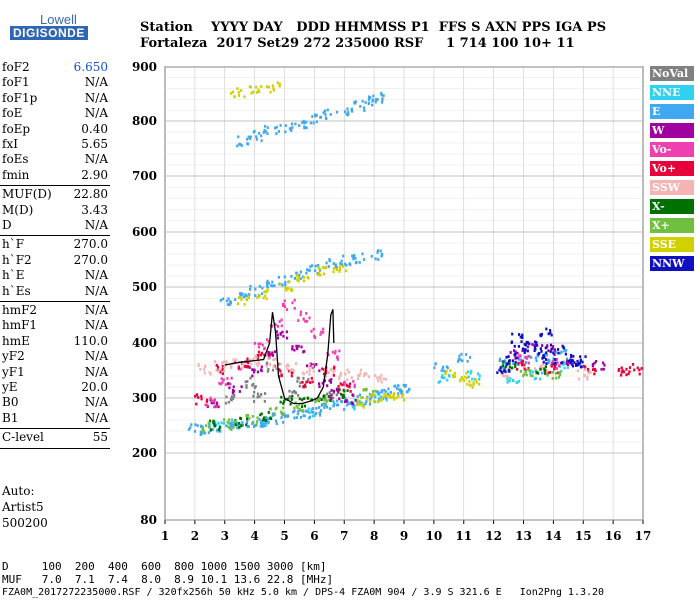  Describe the element at coordinates (94, 209) in the screenshot. I see `param-value: 3.43` at that location.